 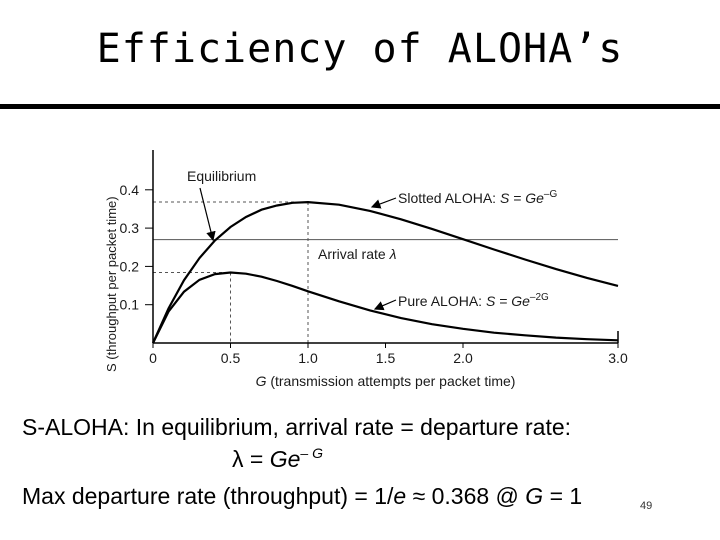 I want to click on page-number: 49, so click(x=646, y=506).